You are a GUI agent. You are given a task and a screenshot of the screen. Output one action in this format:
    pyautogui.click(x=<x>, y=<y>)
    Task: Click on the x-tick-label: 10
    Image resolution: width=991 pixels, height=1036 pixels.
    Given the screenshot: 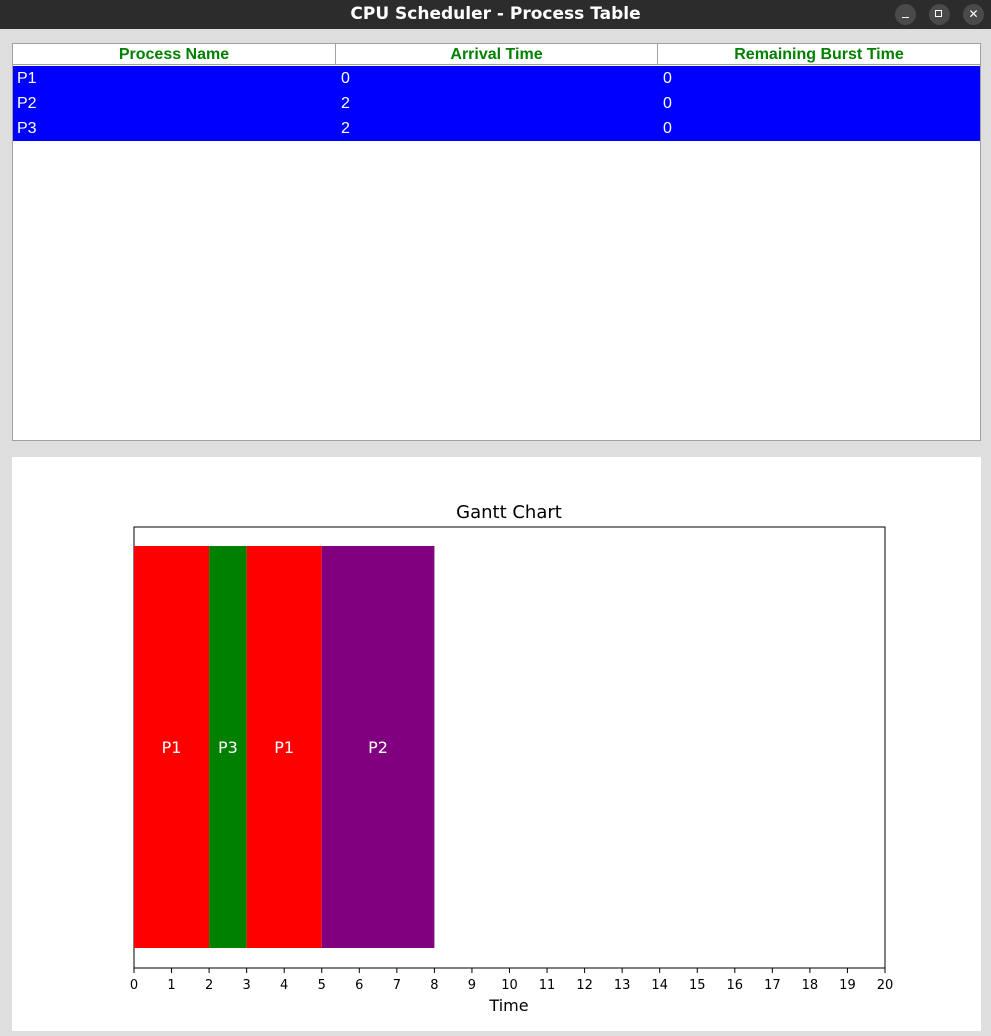 What is the action you would take?
    pyautogui.click(x=509, y=985)
    